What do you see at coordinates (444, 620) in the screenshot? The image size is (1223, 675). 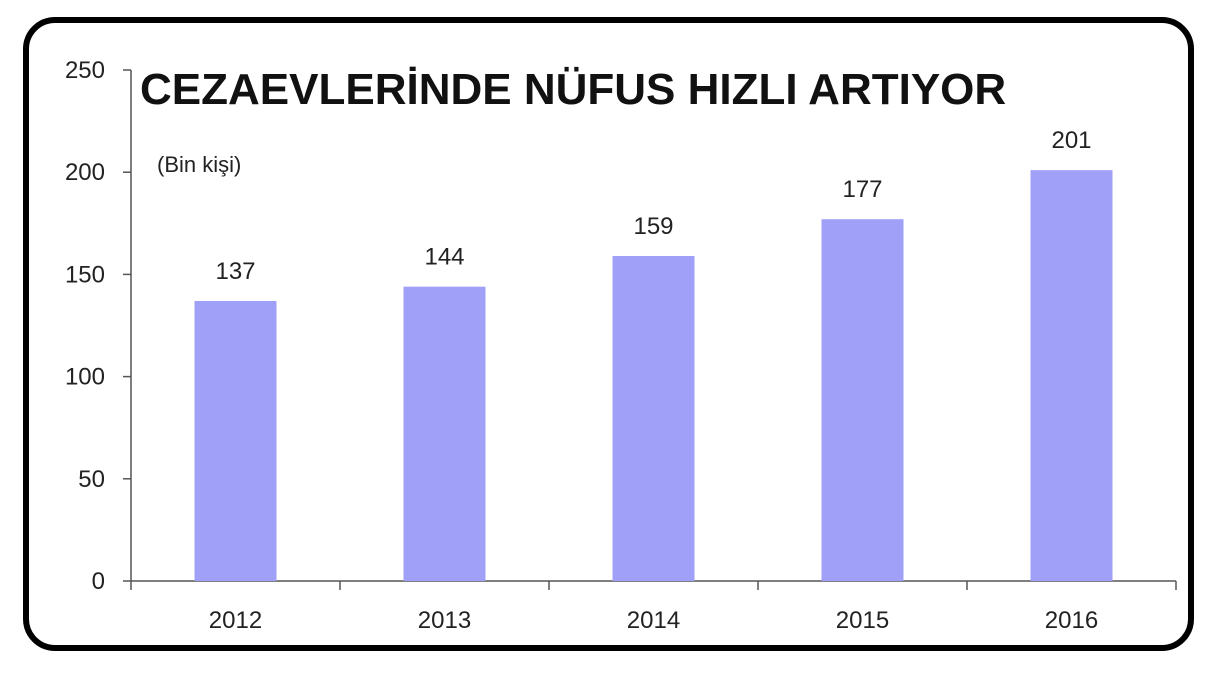 I see `x-tick-label: 2013` at bounding box center [444, 620].